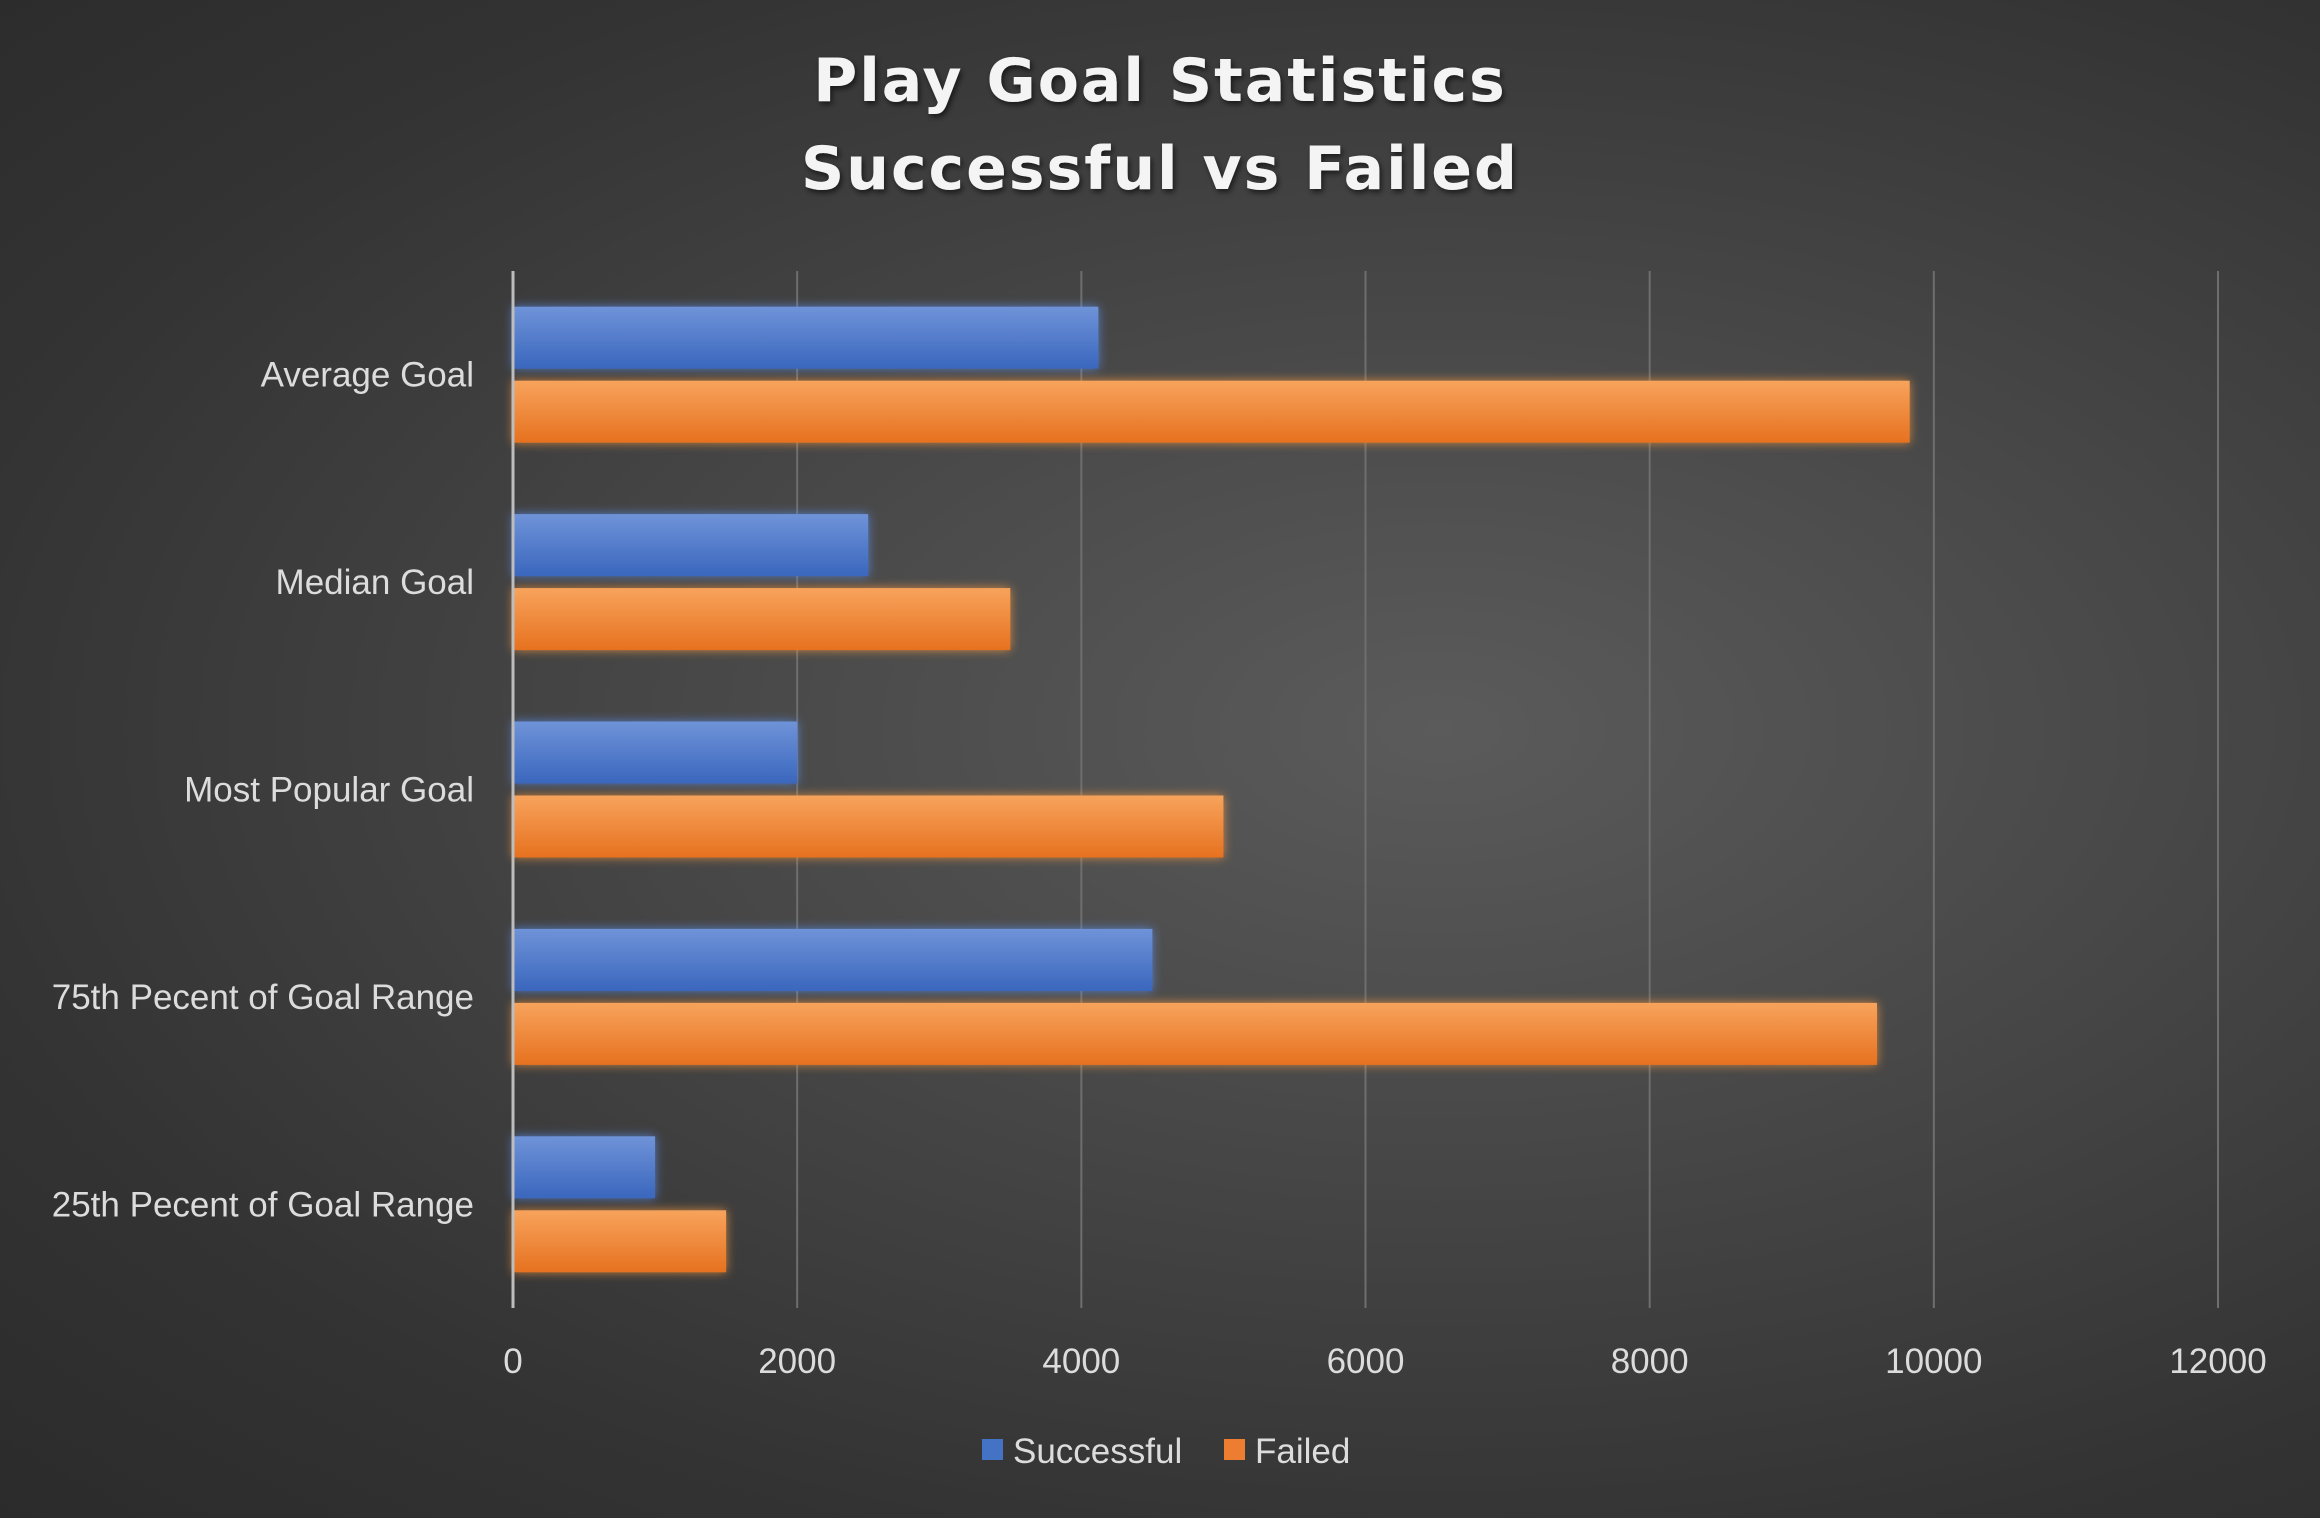 This screenshot has height=1518, width=2320. I want to click on x-tick-label-2000: 2000, so click(797, 1361).